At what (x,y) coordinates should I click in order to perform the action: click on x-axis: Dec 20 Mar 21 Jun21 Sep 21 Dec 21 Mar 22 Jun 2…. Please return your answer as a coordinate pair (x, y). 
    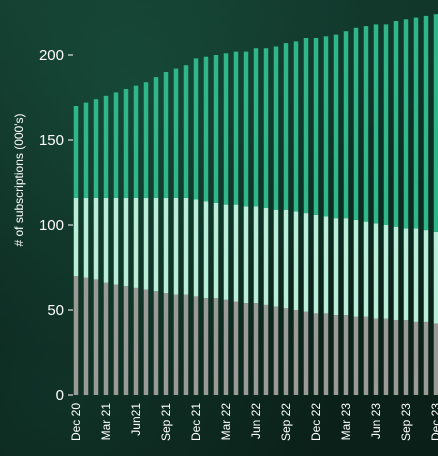
    Looking at the image, I should click on (253, 422).